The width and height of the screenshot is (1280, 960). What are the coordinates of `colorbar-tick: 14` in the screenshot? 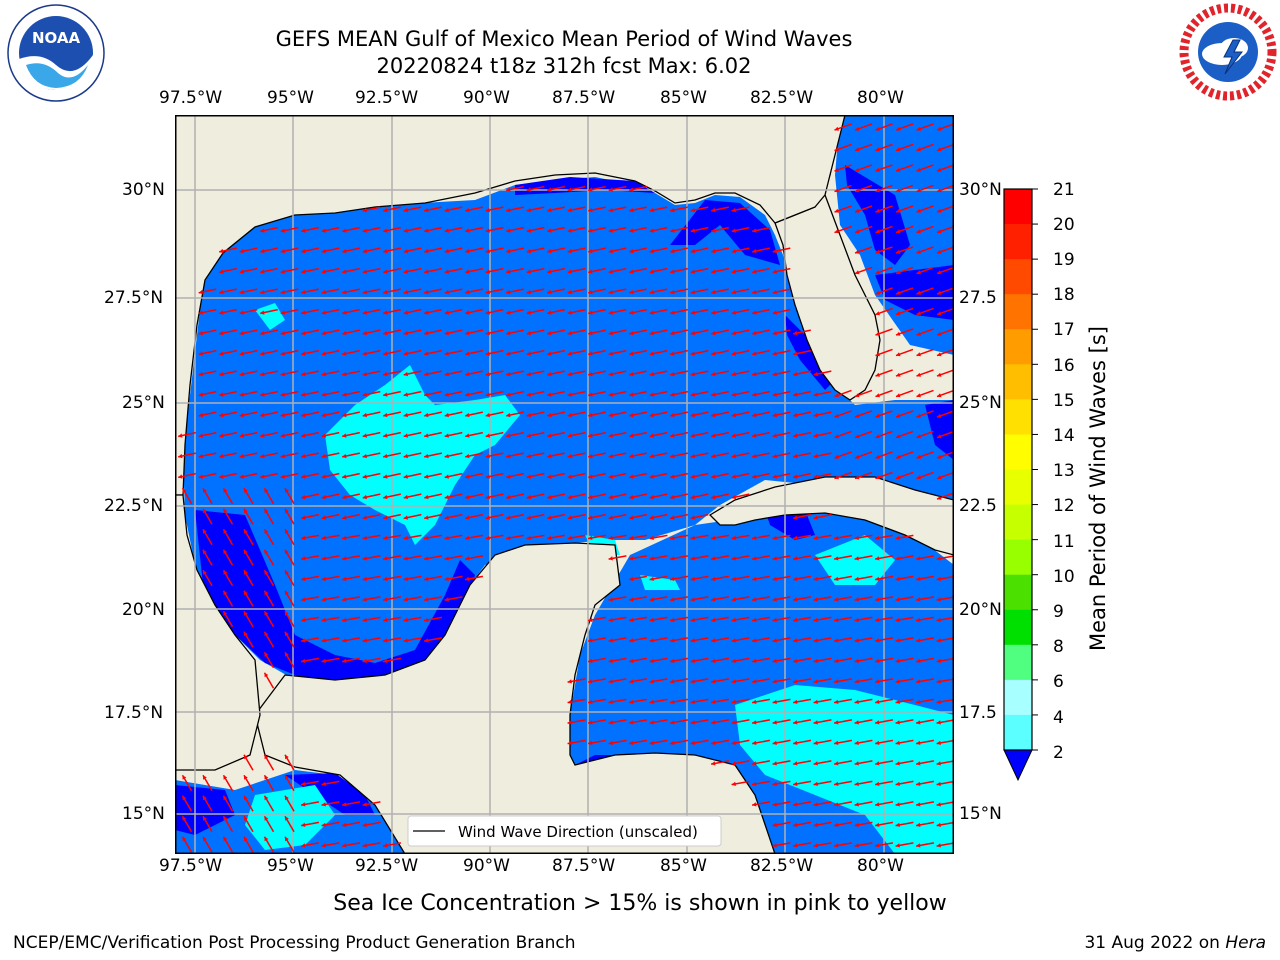 It's located at (1064, 436).